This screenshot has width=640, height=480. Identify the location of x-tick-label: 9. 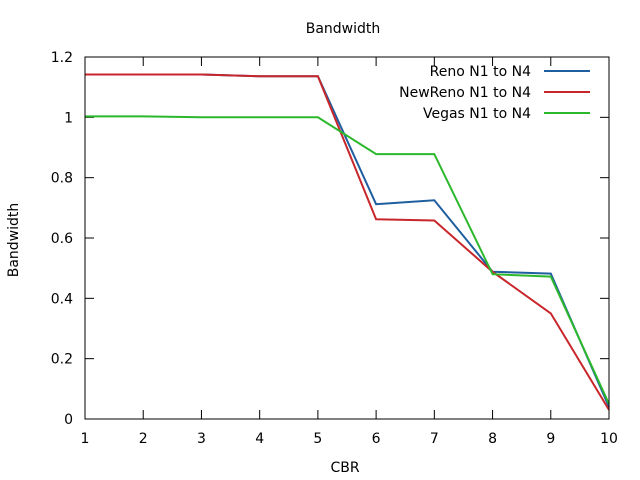
(550, 439).